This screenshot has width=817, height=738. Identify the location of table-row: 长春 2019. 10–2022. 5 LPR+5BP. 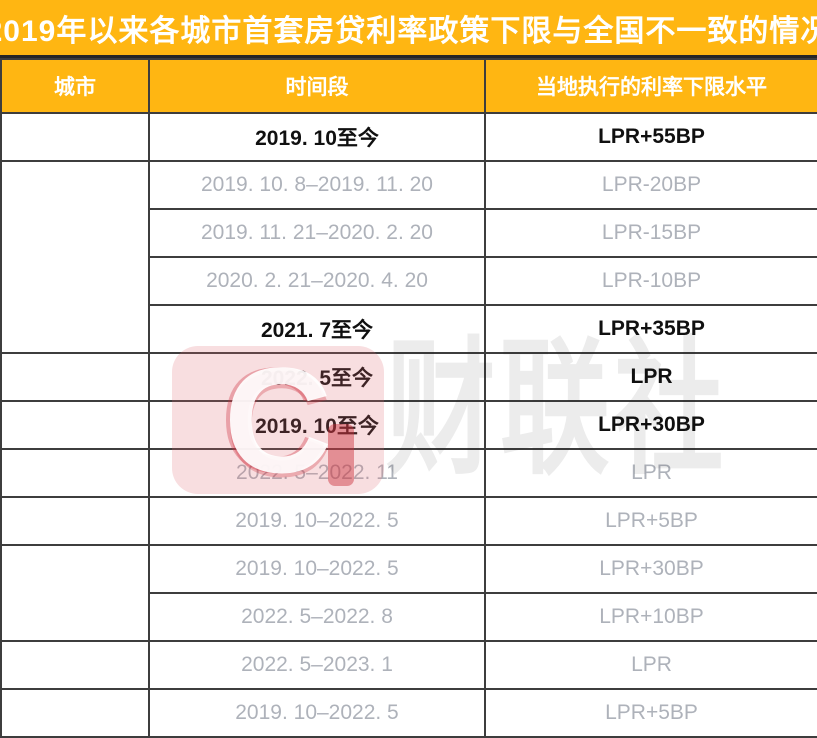
(408, 521).